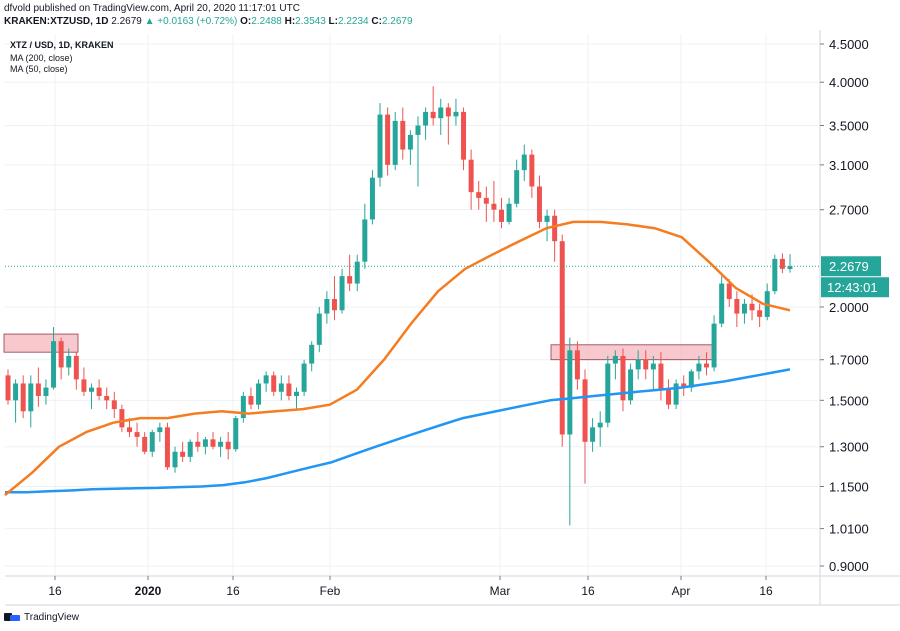  I want to click on low-value: 2.2234, so click(353, 21).